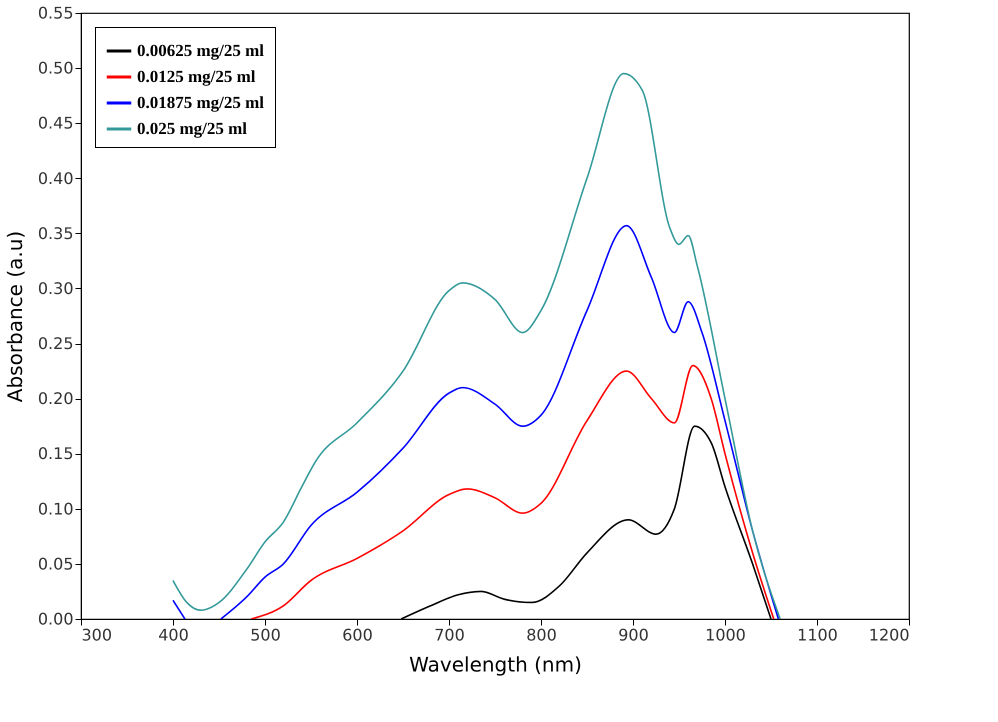 The height and width of the screenshot is (722, 998). What do you see at coordinates (56, 68) in the screenshot?
I see `y-tick-label: 0.50` at bounding box center [56, 68].